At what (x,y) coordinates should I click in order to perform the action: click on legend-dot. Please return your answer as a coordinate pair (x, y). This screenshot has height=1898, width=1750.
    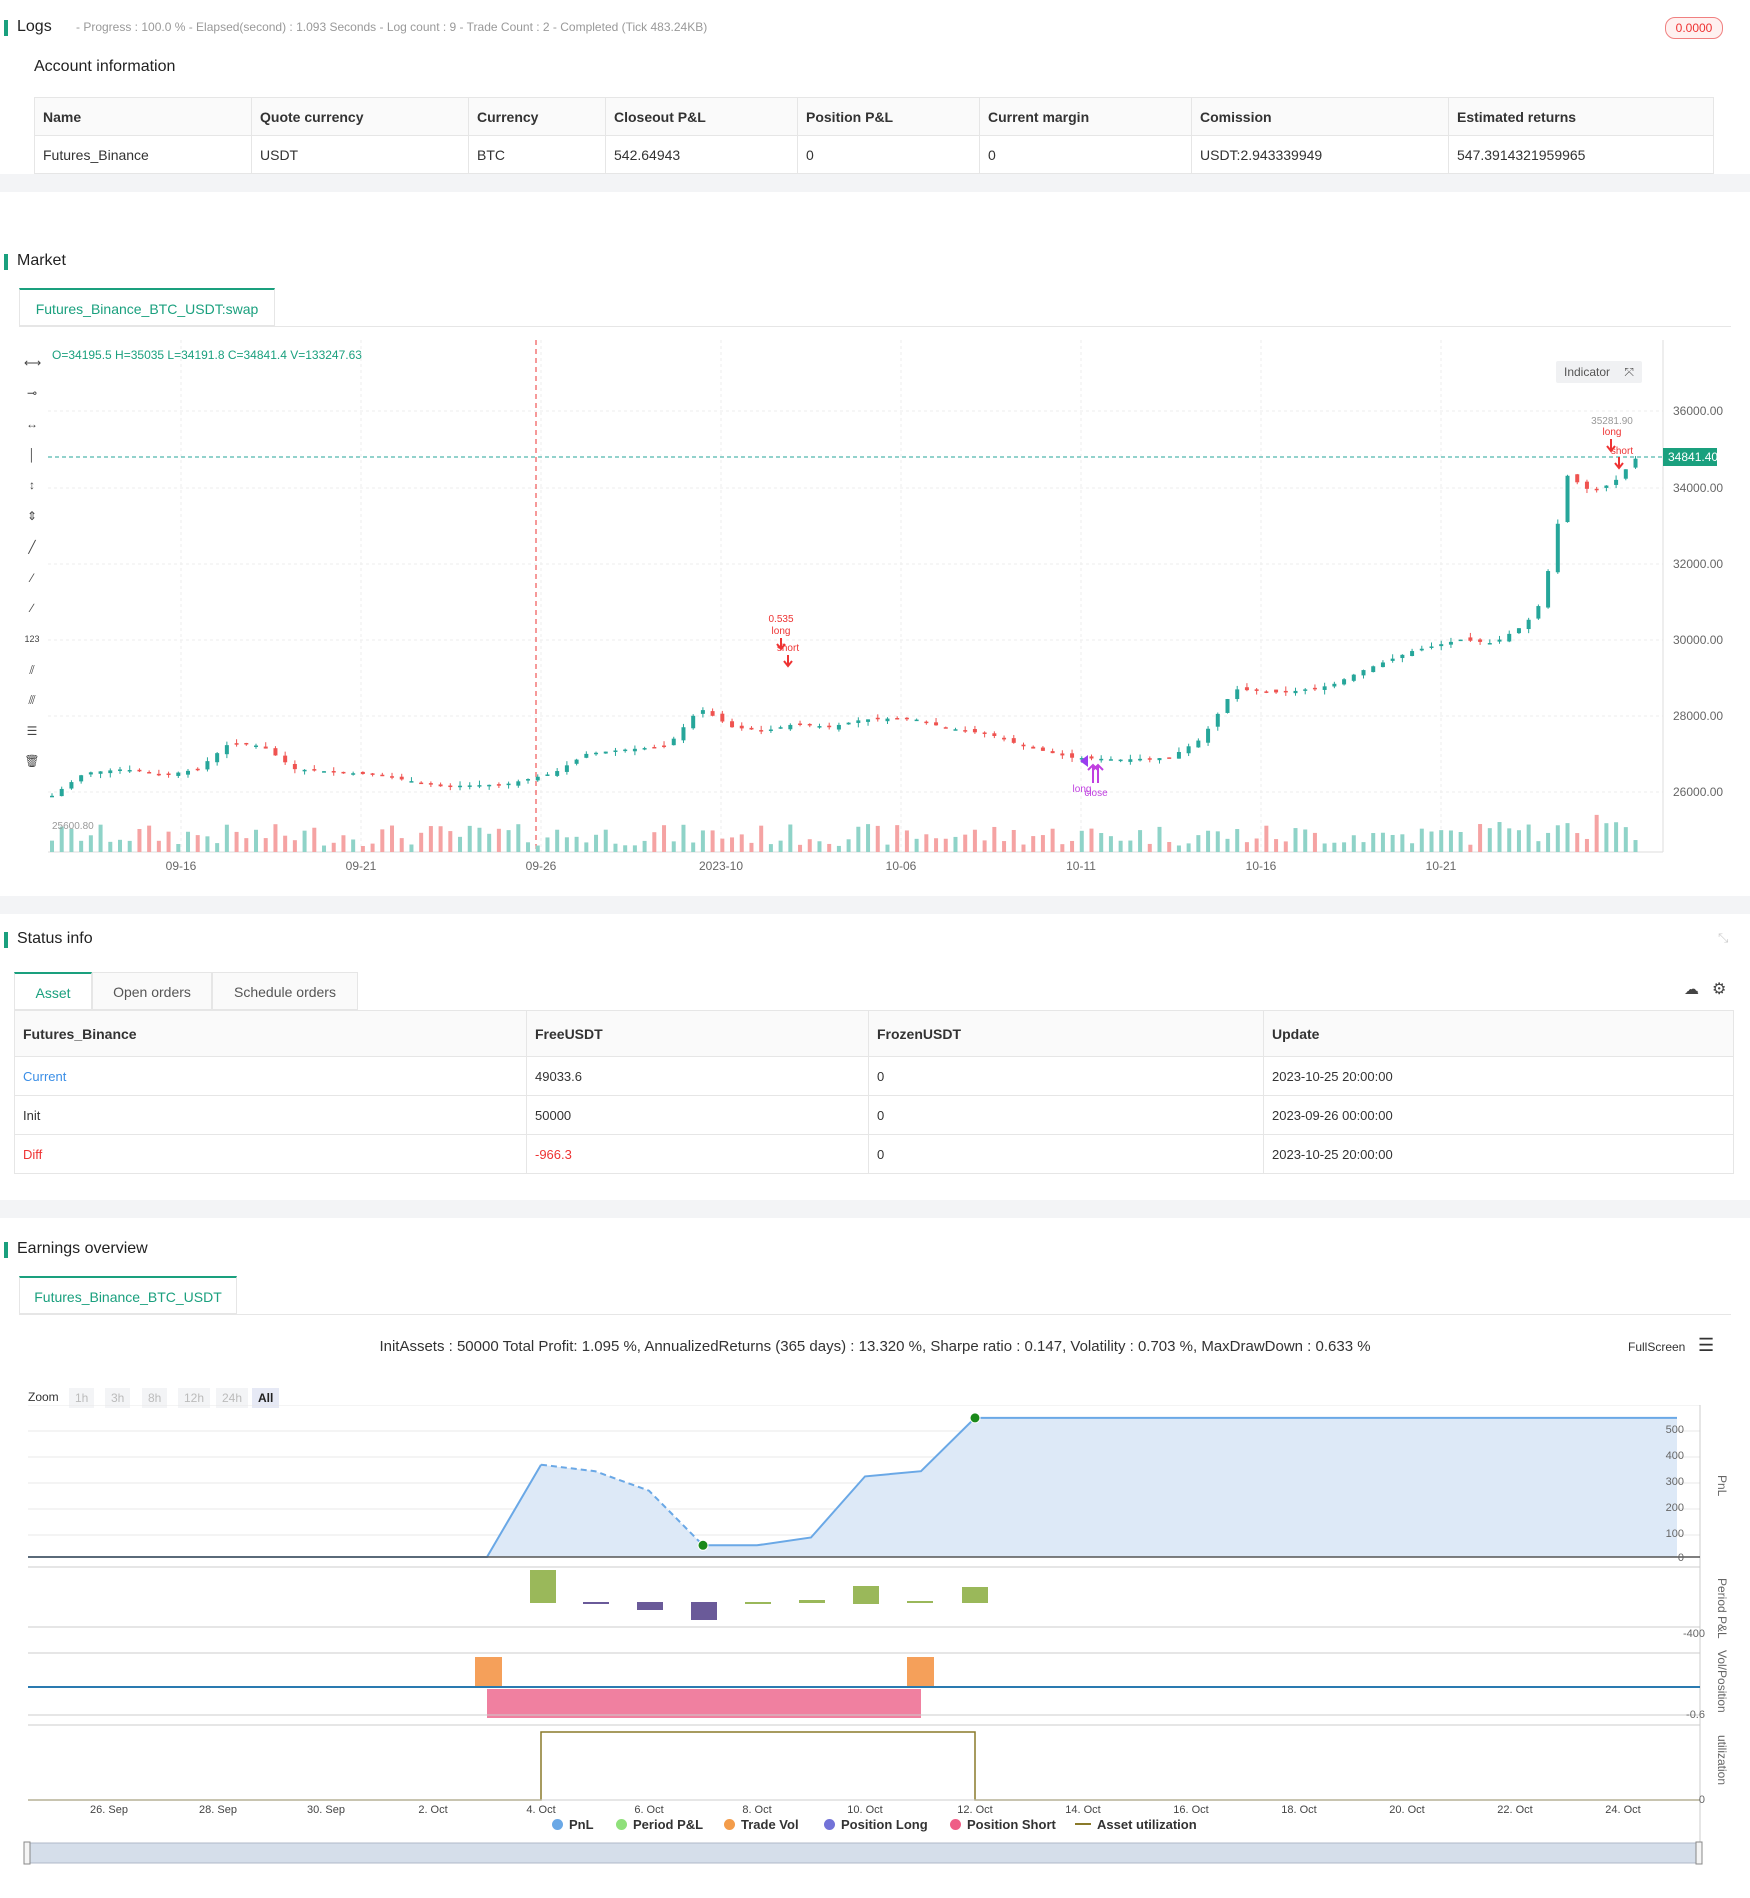
    Looking at the image, I should click on (729, 1824).